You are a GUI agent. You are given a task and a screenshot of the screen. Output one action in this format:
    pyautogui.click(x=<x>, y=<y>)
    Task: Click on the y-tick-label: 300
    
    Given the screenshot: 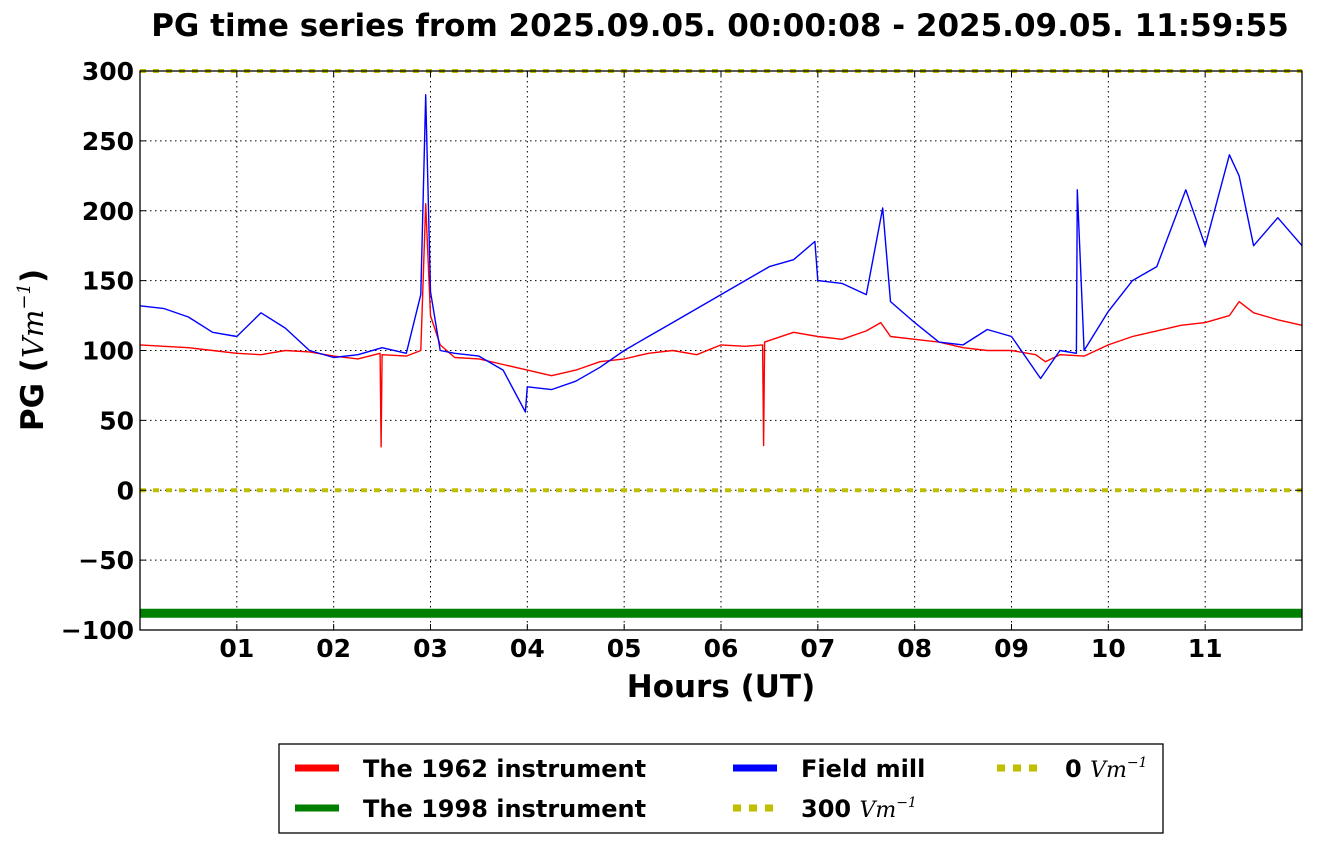 What is the action you would take?
    pyautogui.click(x=108, y=71)
    